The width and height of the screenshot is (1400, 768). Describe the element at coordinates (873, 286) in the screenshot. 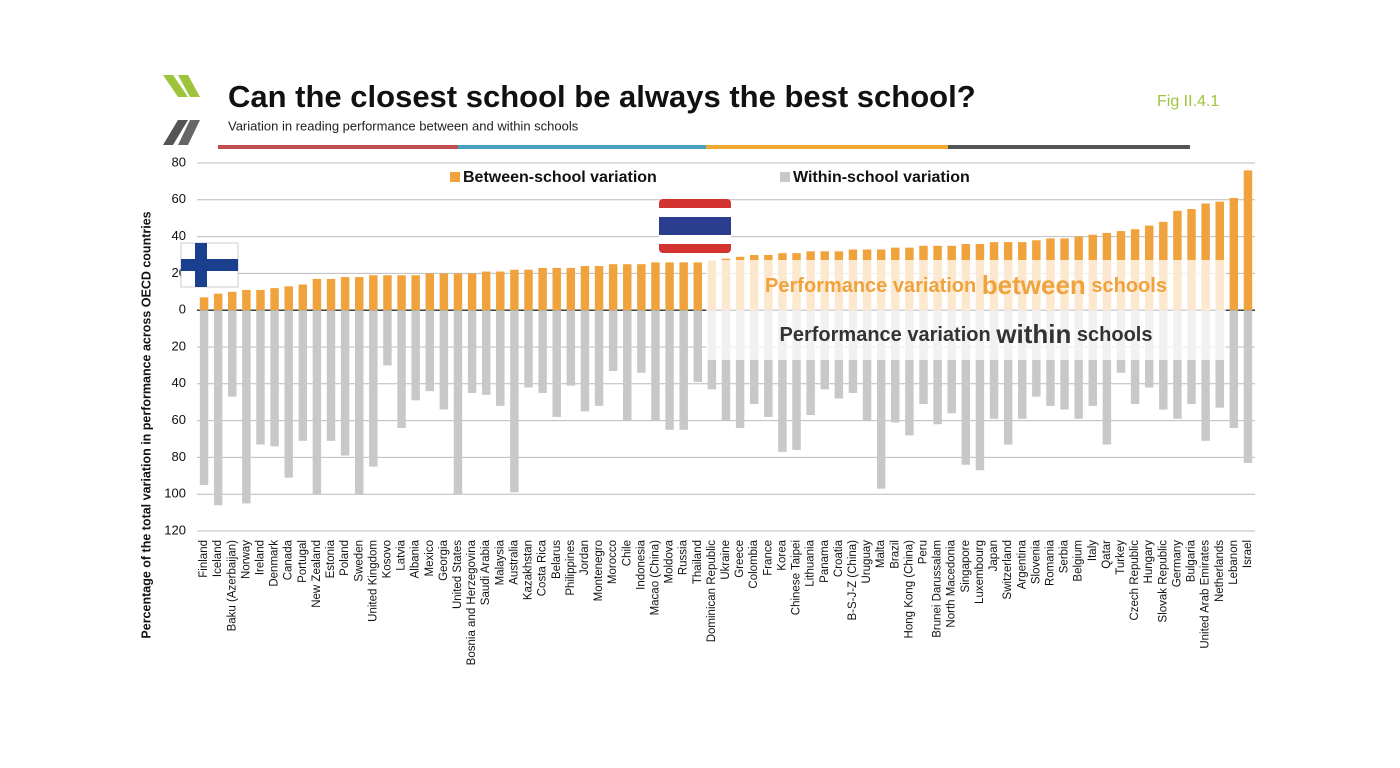

I see `annotation-part: Performance variation` at that location.